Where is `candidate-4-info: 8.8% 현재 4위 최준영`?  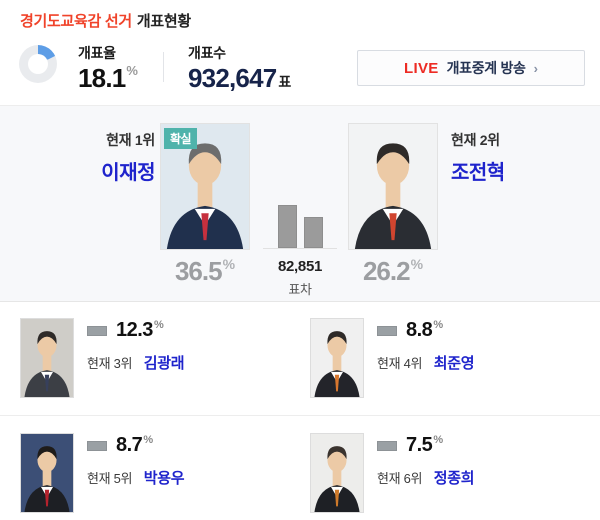
candidate-4-info: 8.8% 현재 4위 최준영 is located at coordinates (425, 345).